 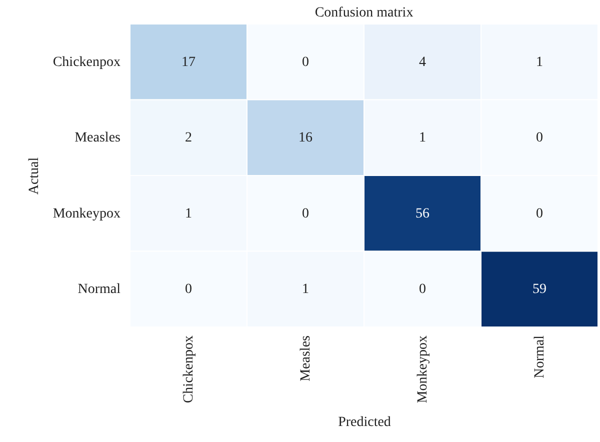 I want to click on data-label: 4, so click(x=422, y=62).